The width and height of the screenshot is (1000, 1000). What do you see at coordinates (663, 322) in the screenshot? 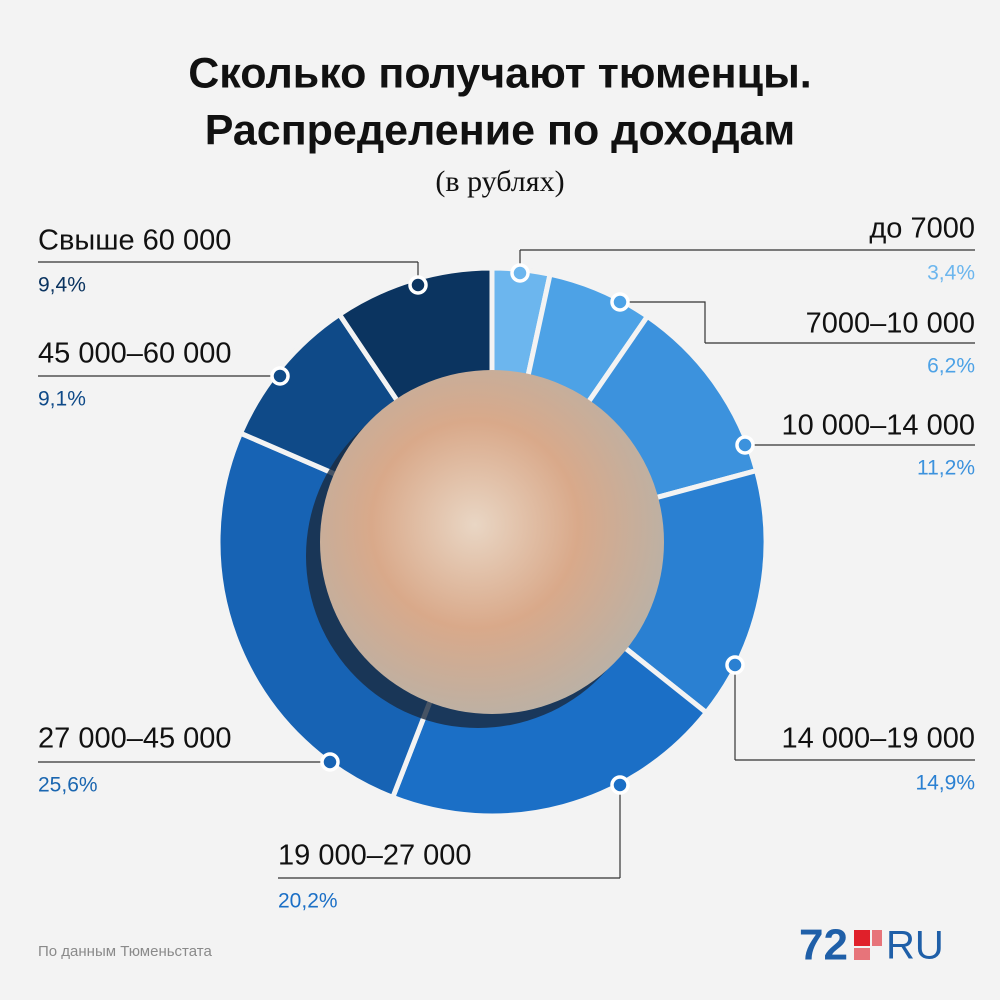
I see `leader-line` at bounding box center [663, 322].